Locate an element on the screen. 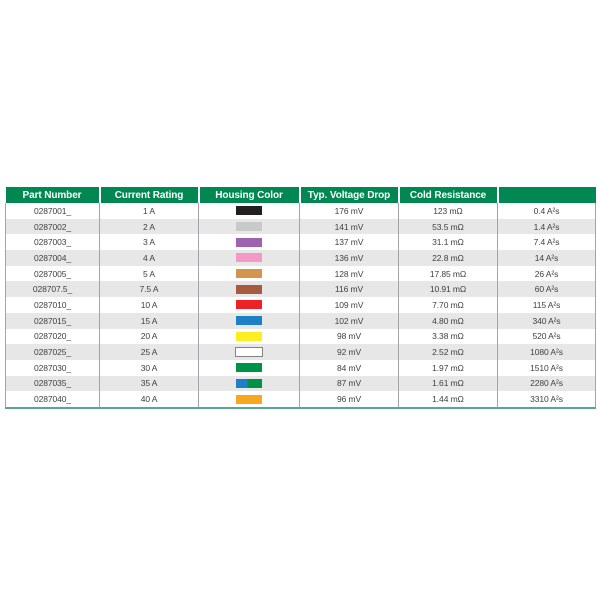 Image resolution: width=600 pixels, height=600 pixels. table-row: 0287010_ 10 A 109 mV 7.70 mΩ 115 A²s is located at coordinates (300, 305).